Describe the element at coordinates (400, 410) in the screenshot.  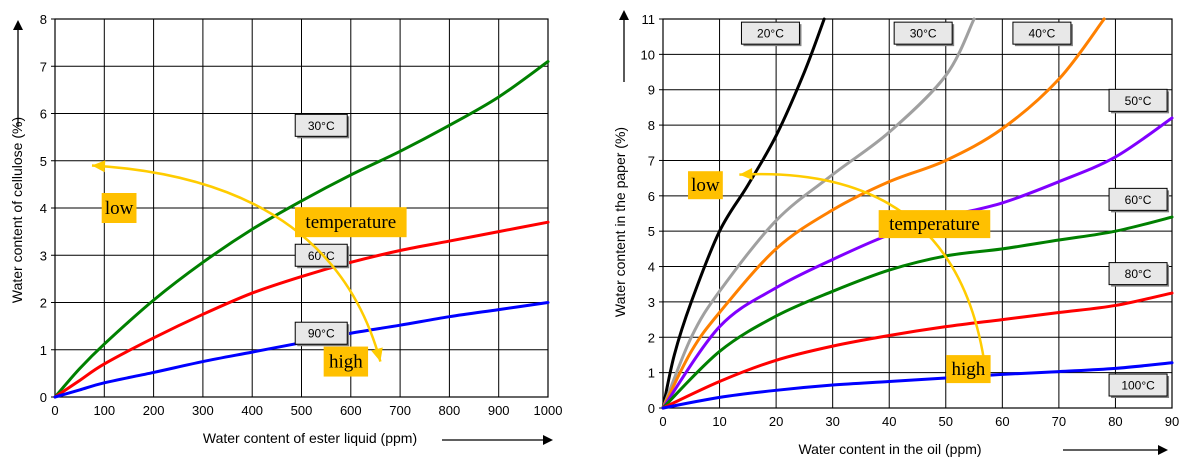
I see `x-tick-label: 700` at that location.